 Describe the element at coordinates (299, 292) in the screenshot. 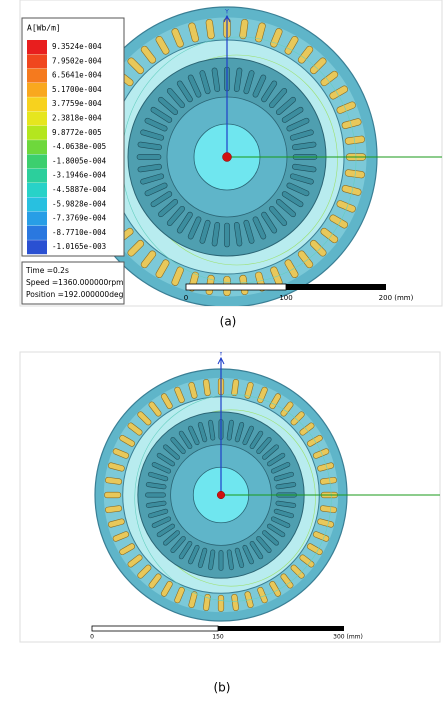

I see `scale-bar-a: 0 100 200 (mm)` at that location.